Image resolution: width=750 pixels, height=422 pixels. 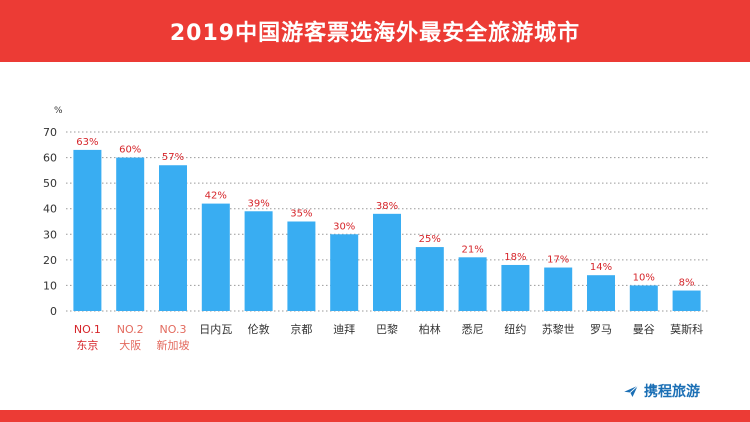 What do you see at coordinates (50, 285) in the screenshot?
I see `y-tick-label: 10` at bounding box center [50, 285].